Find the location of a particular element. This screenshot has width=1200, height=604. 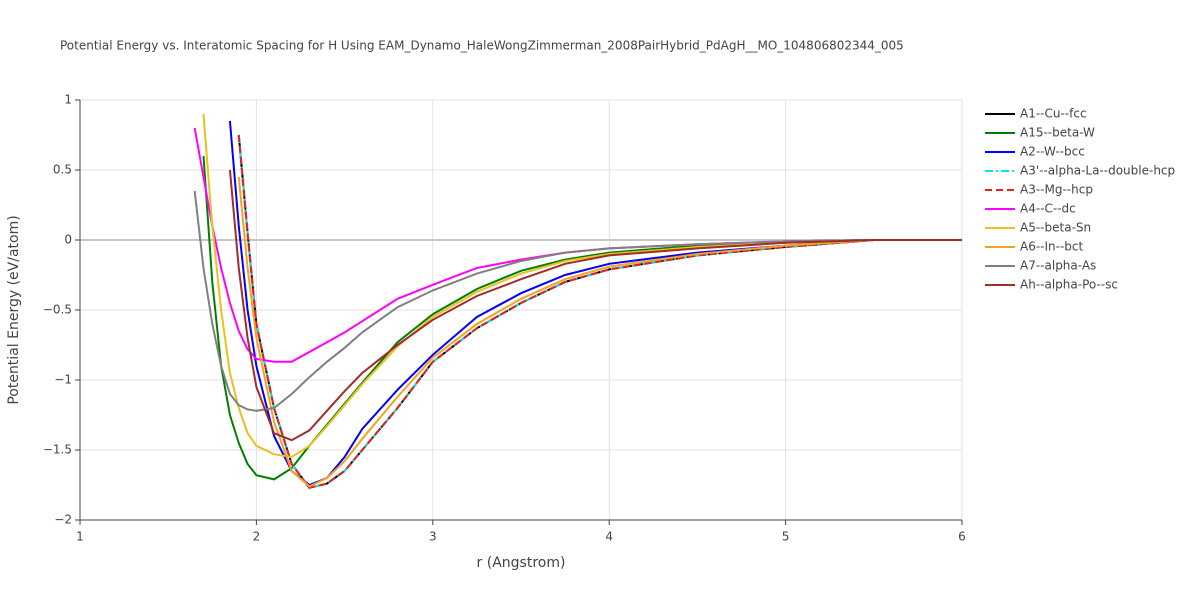

x-axis-label: r (Angstrom) is located at coordinates (521, 563).